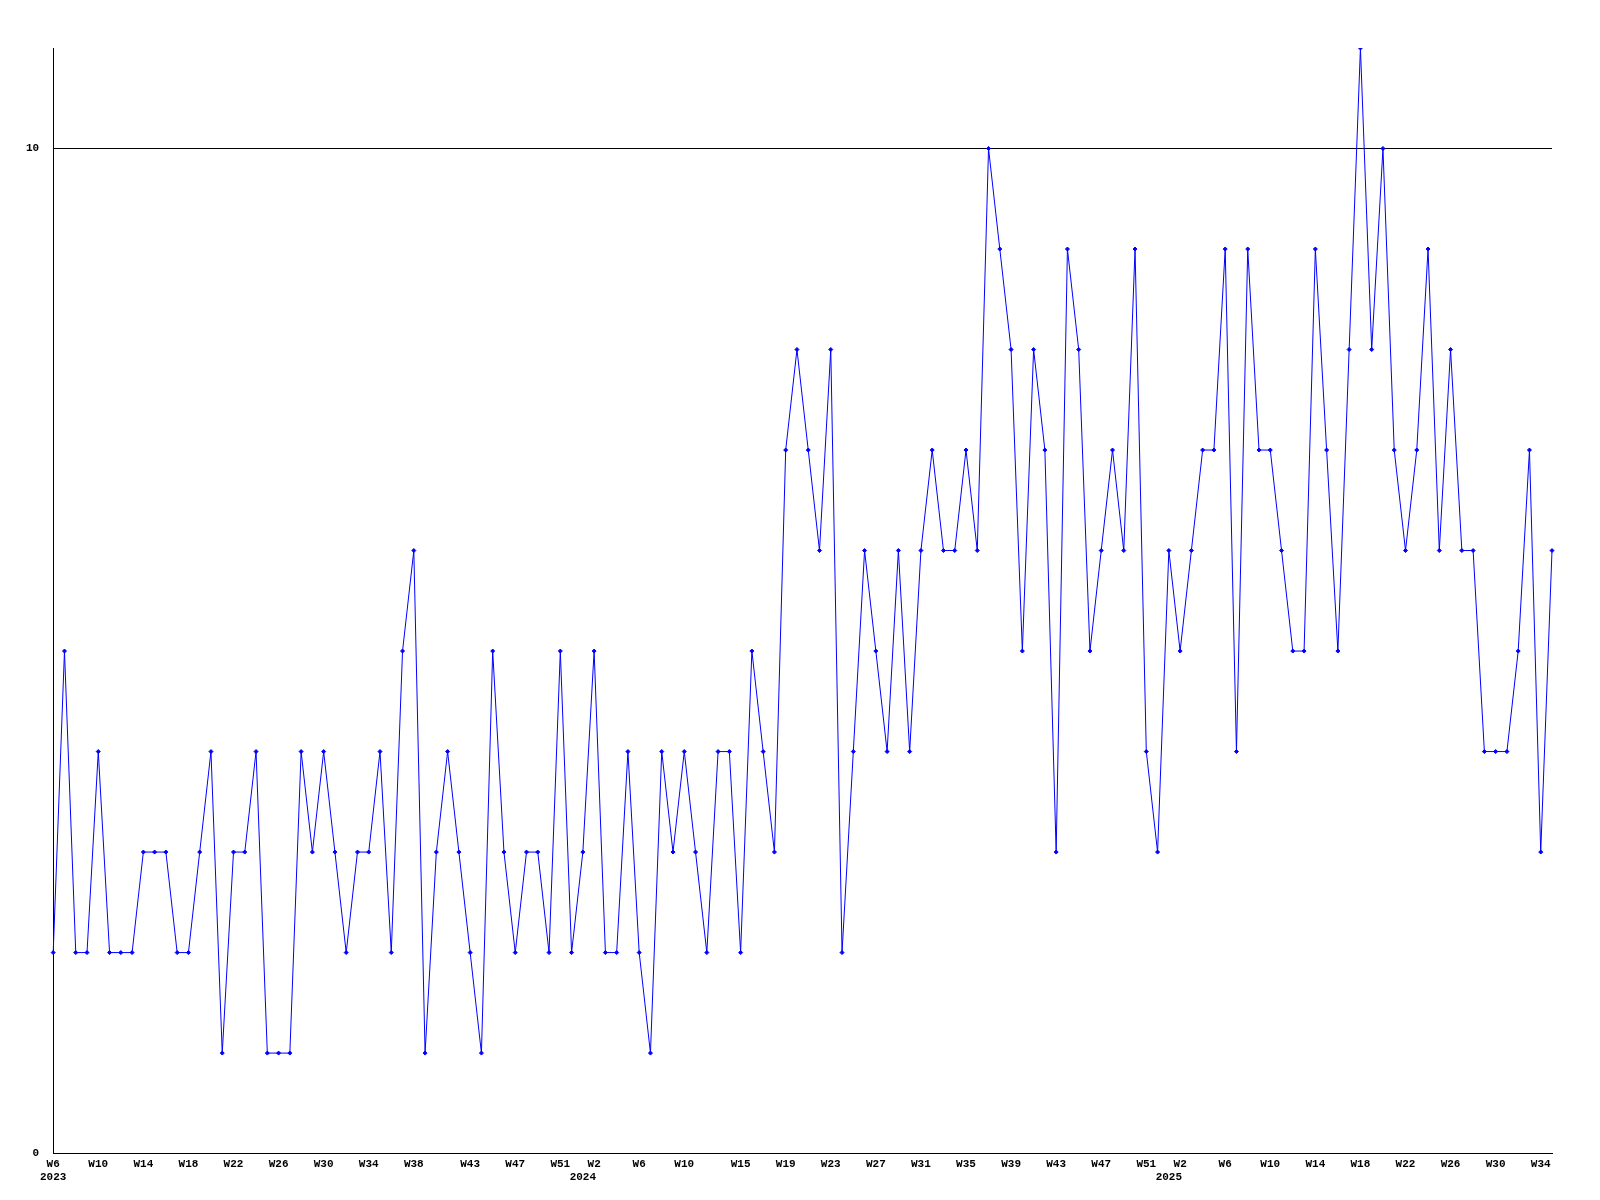 This screenshot has width=1600, height=1200. I want to click on x-tick-label: W39, so click(1011, 1163).